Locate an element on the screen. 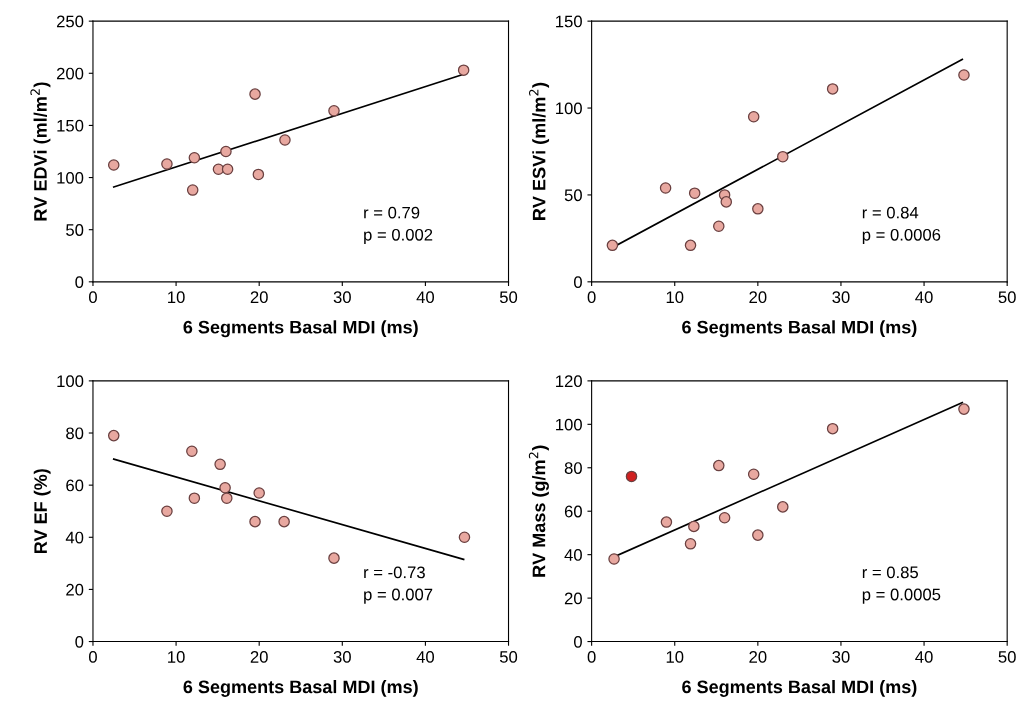  annotation: r = -0.73 is located at coordinates (394, 572).